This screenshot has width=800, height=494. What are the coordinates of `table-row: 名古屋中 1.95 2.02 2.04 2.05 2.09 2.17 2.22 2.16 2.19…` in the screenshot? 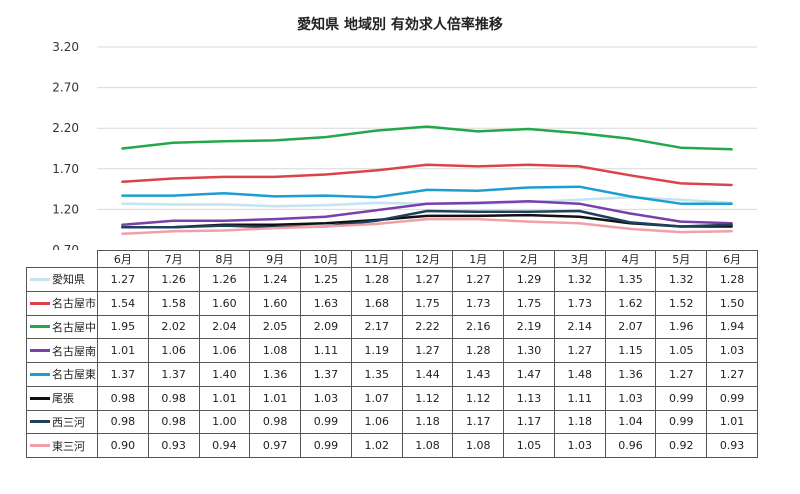 It's located at (392, 327).